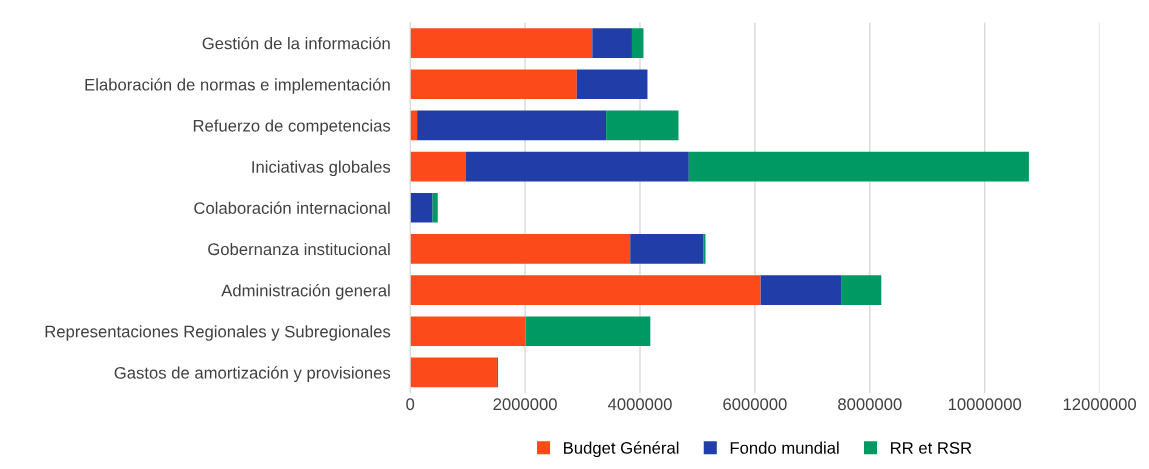 The image size is (1149, 469). Describe the element at coordinates (292, 127) in the screenshot. I see `y-tick-label: Refuerzo de competencias` at that location.